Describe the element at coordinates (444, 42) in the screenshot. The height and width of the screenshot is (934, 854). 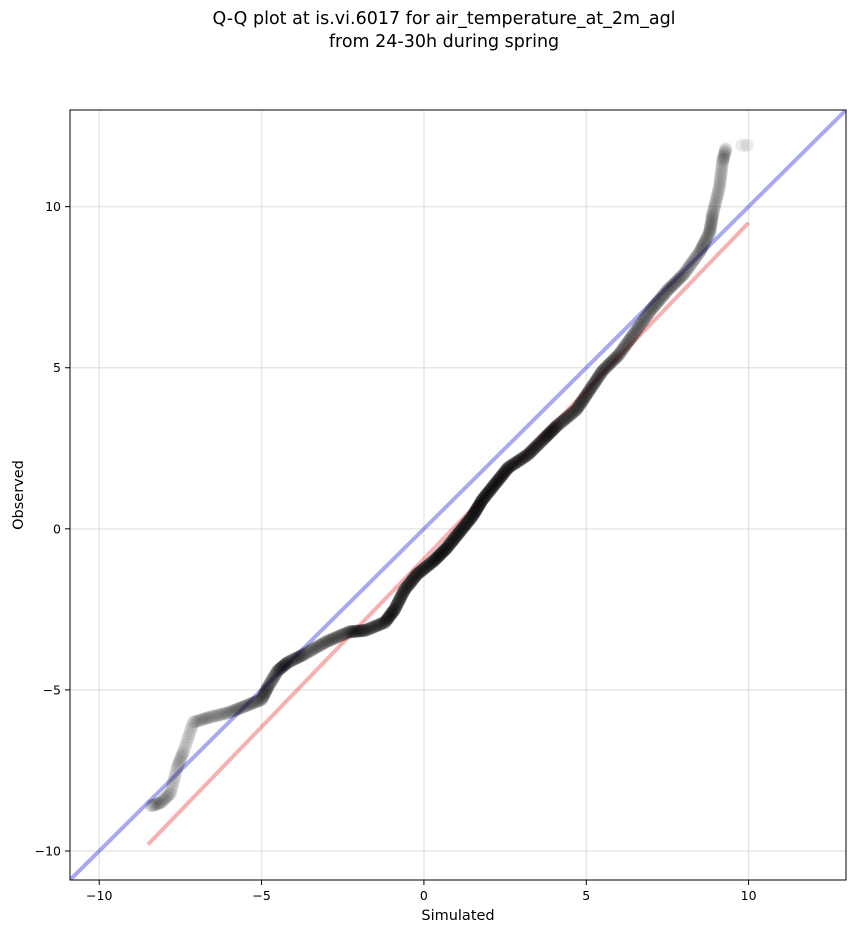
I see `chart-title-line-2: from 24-30h during spring` at that location.